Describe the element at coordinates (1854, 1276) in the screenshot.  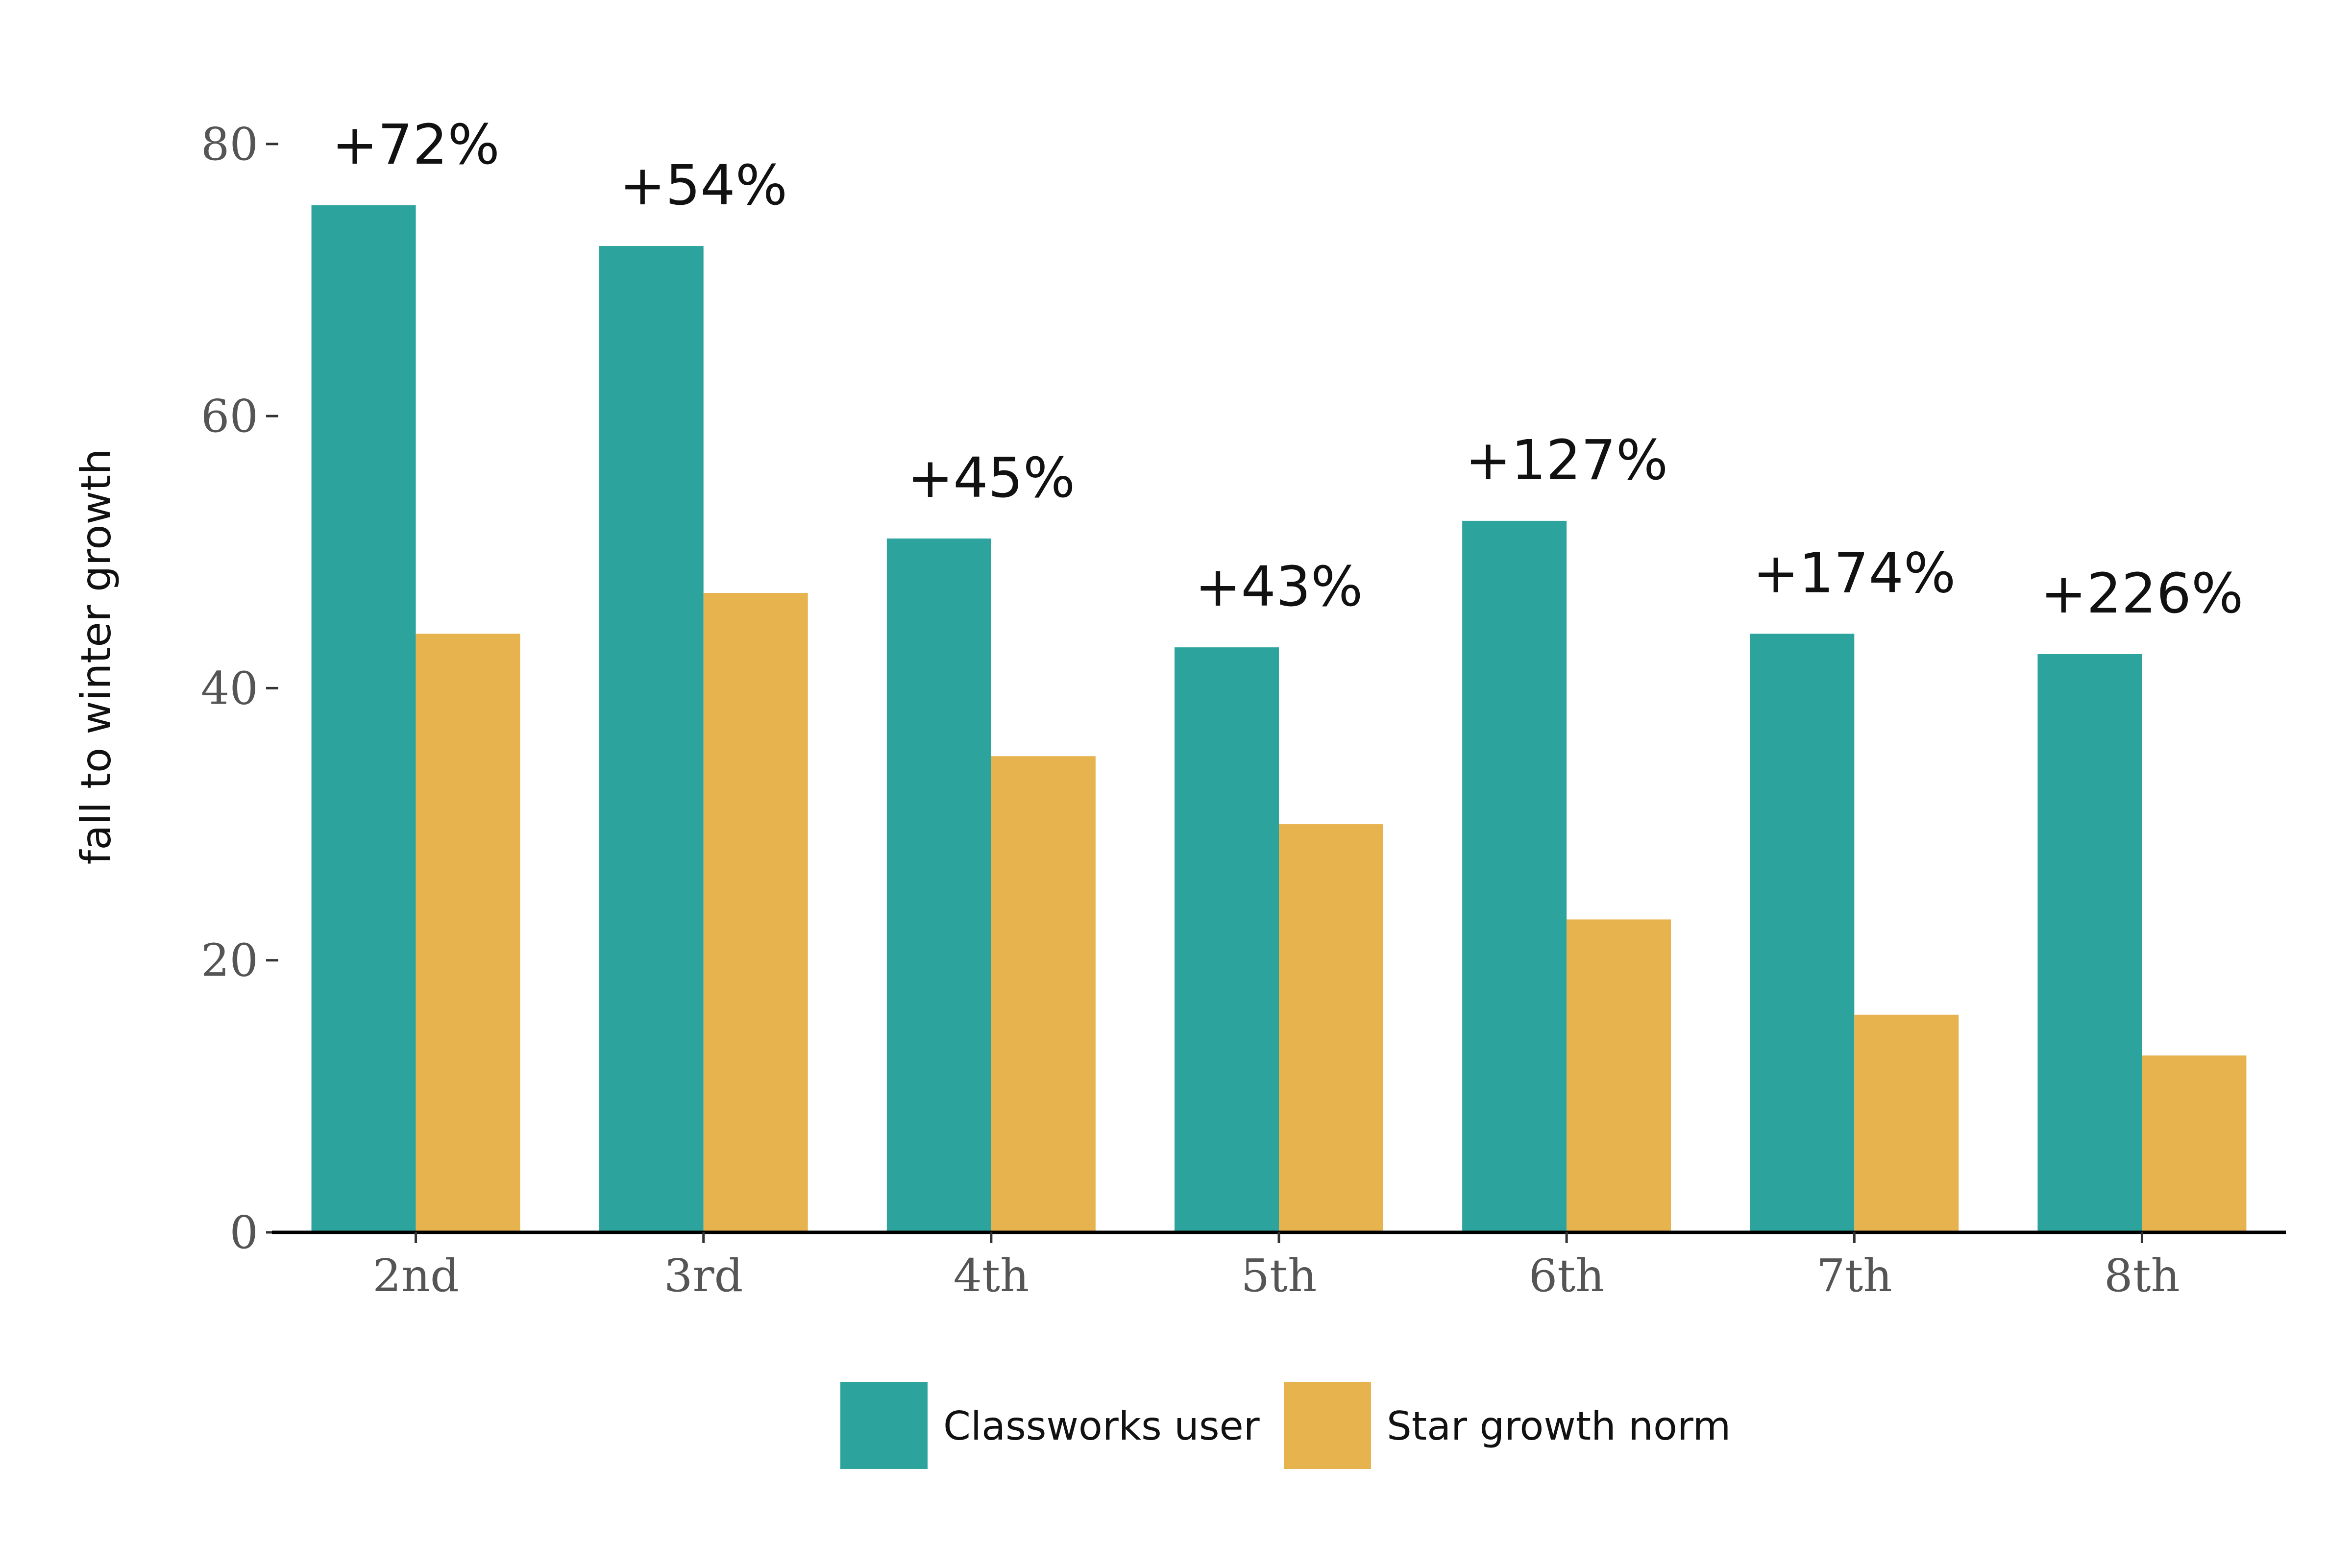
I see `x-tick-label: 7th` at that location.